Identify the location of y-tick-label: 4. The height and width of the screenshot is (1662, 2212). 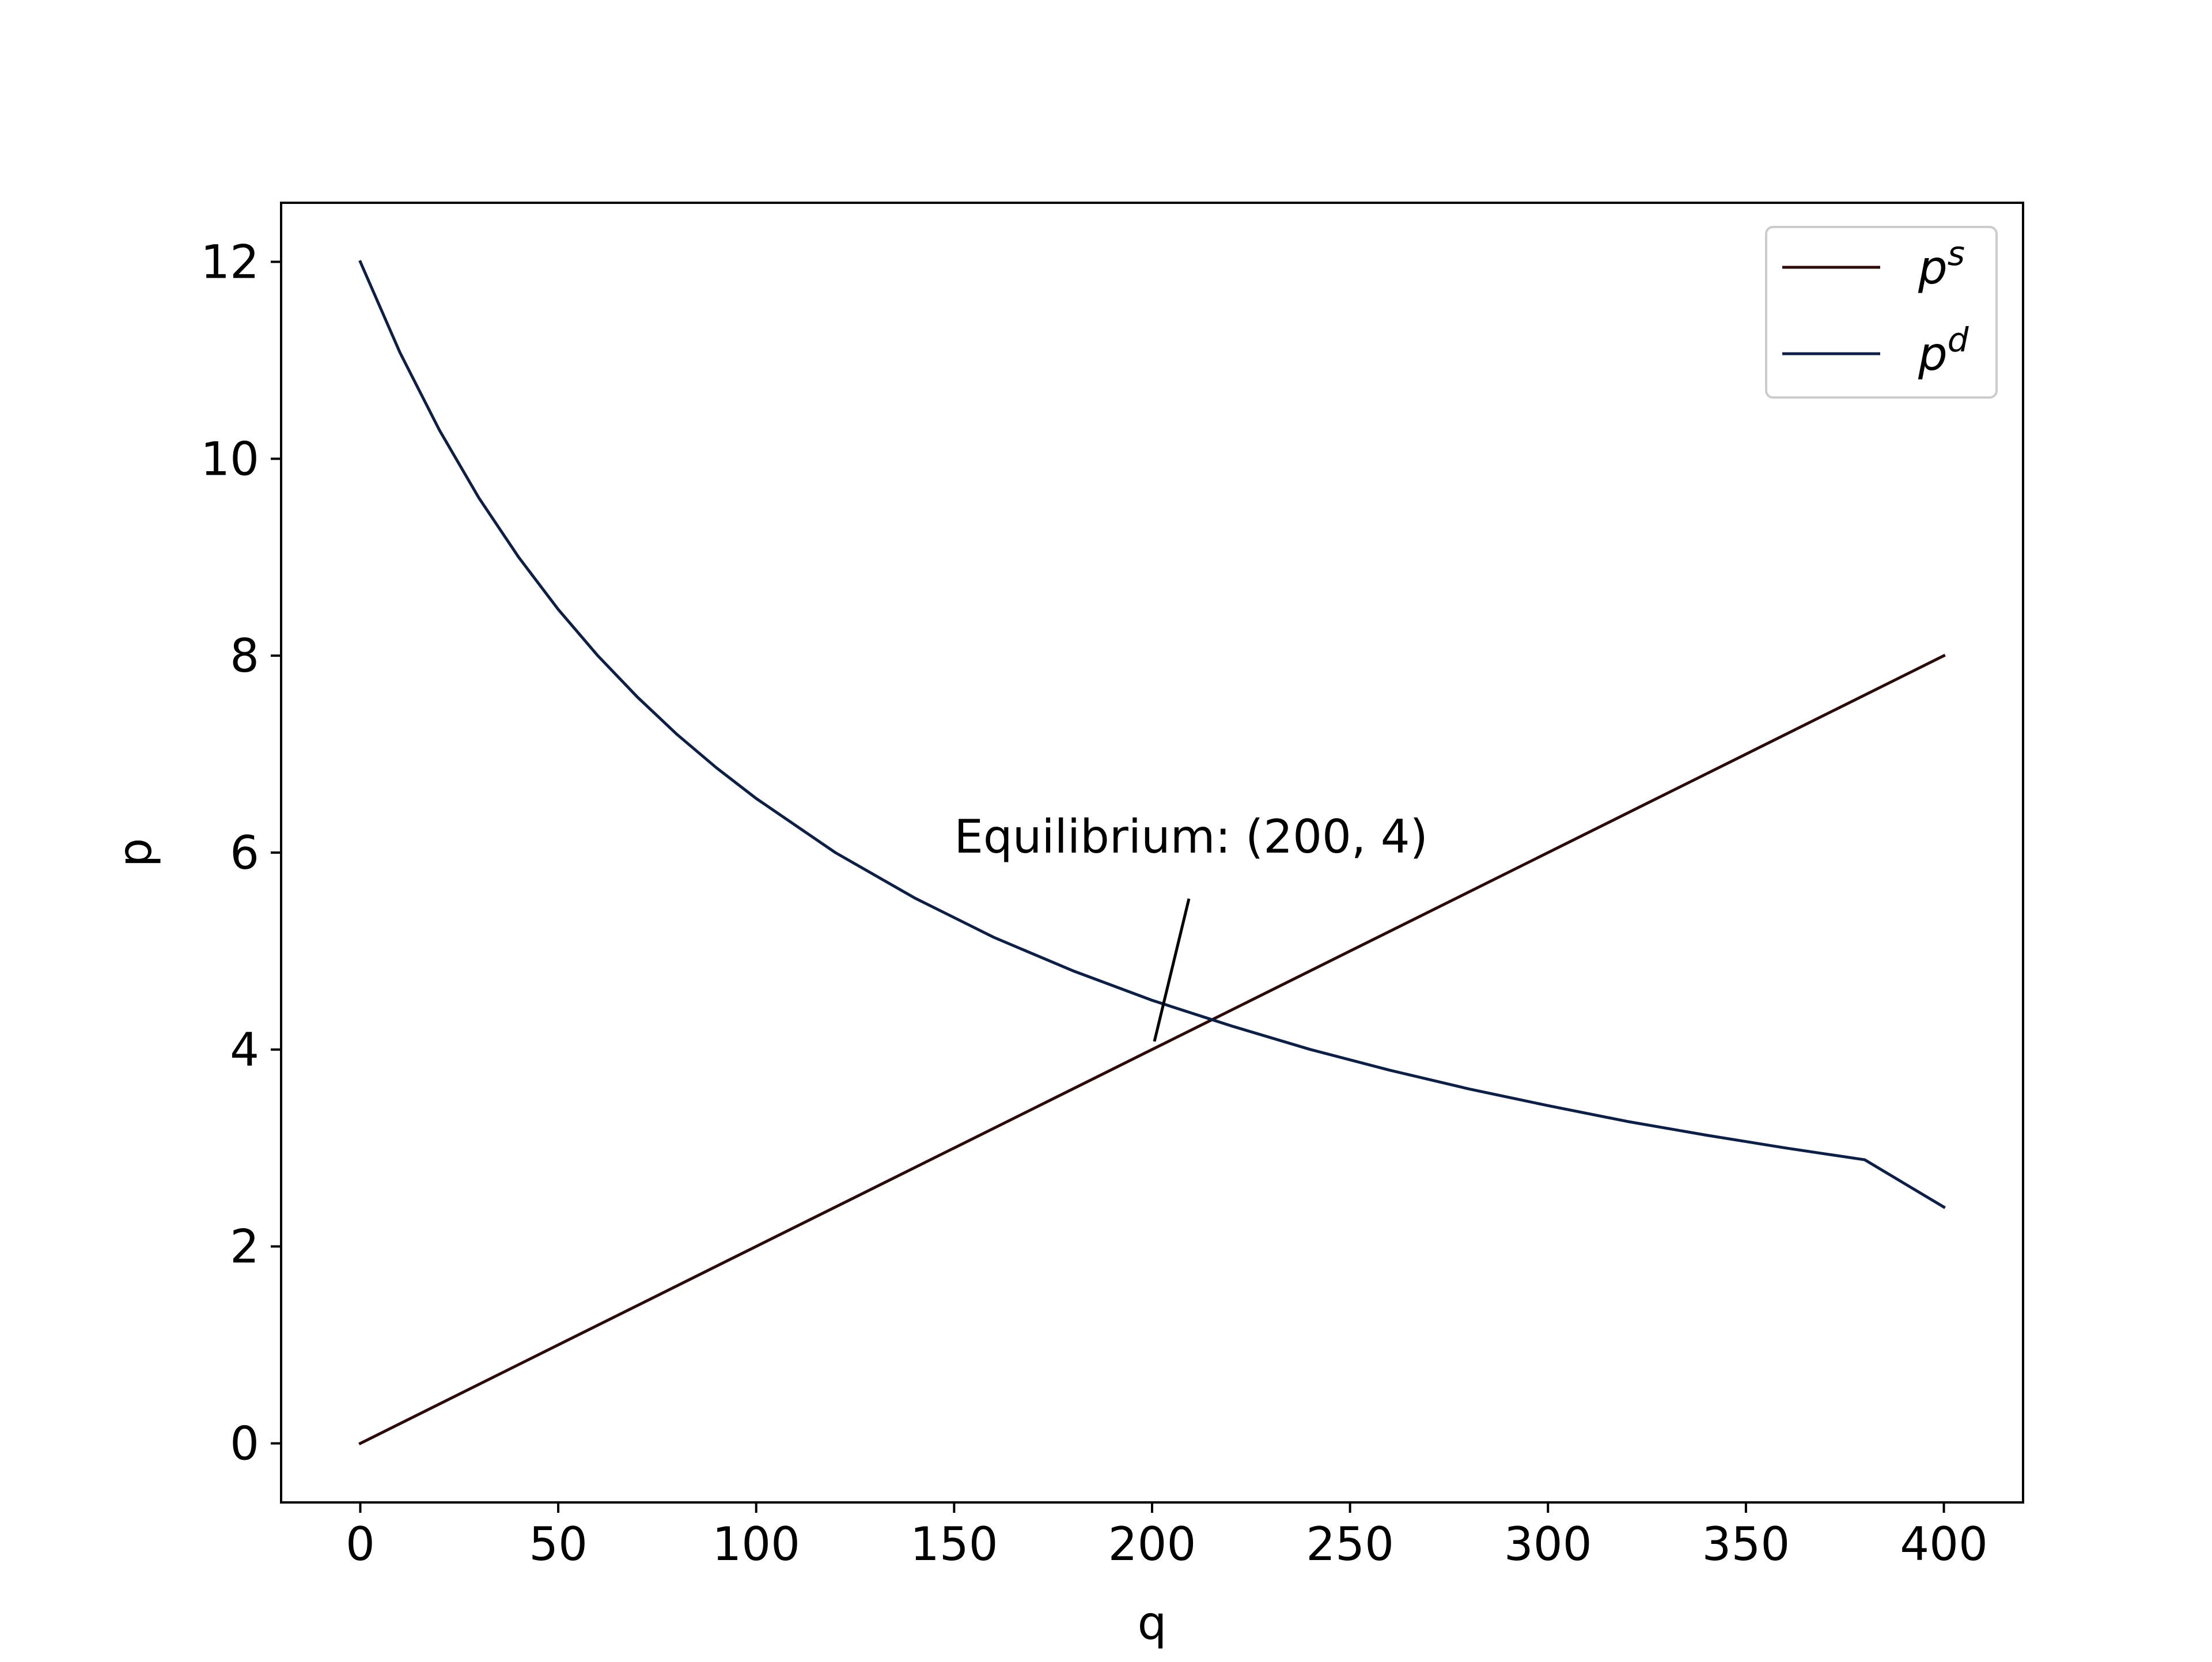
(244, 1050).